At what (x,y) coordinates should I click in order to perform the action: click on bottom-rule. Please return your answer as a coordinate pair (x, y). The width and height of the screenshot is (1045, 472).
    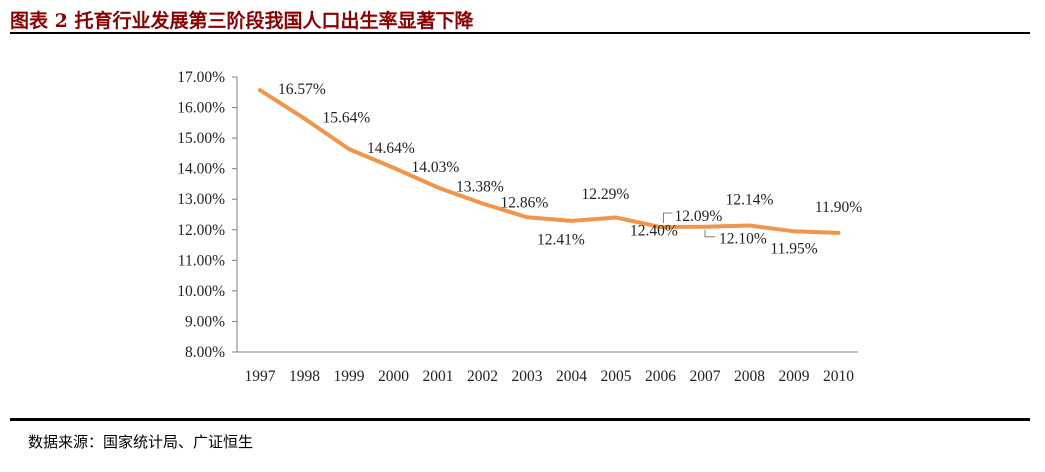
    Looking at the image, I should click on (520, 419).